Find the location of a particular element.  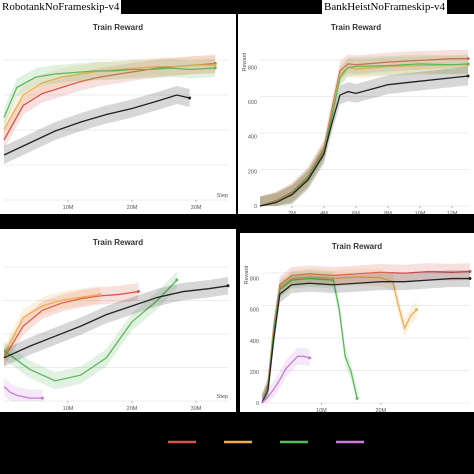

x-tick-label: 6M is located at coordinates (356, 212).